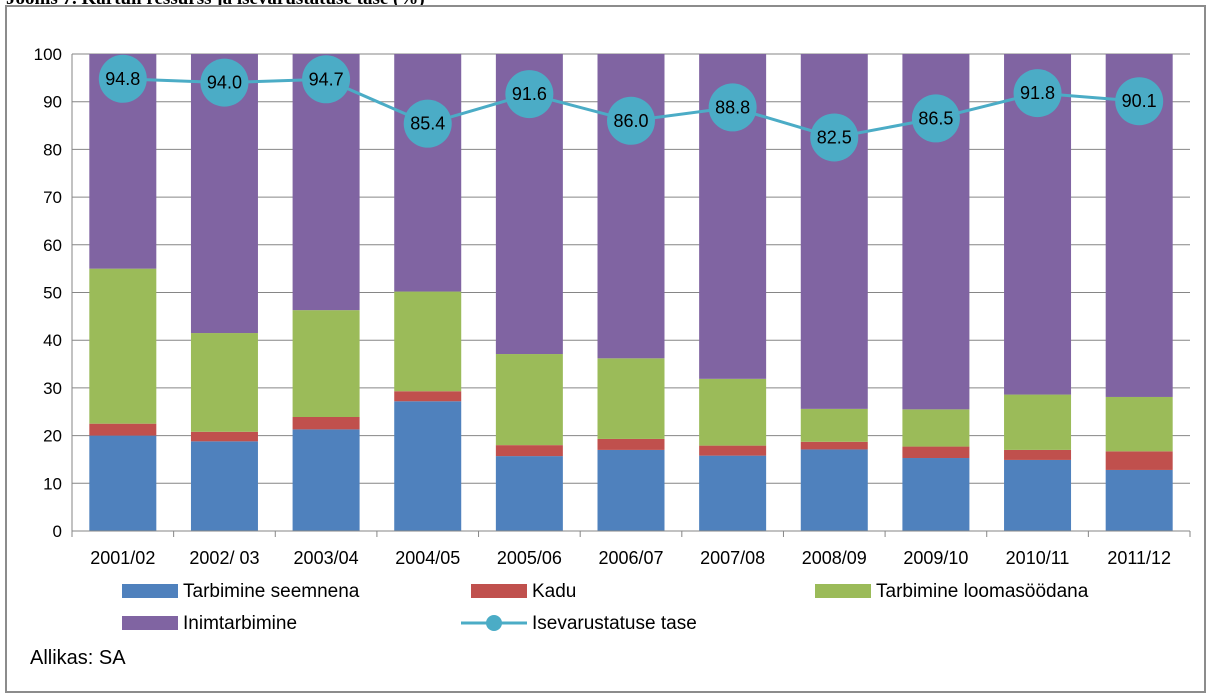 The height and width of the screenshot is (700, 1213). What do you see at coordinates (150, 591) in the screenshot?
I see `legend-item-seed-swatch` at bounding box center [150, 591].